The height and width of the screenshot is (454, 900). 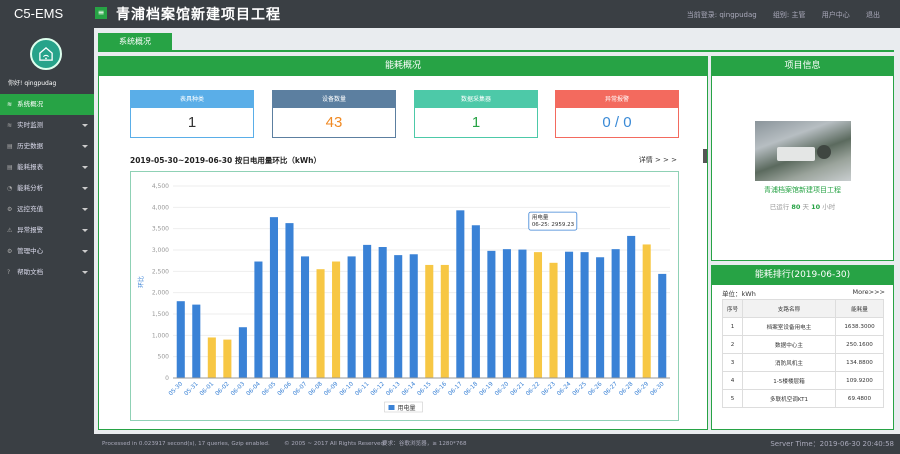 I want to click on table-header-row: 序号 支路名称 能耗量, so click(x=803, y=308).